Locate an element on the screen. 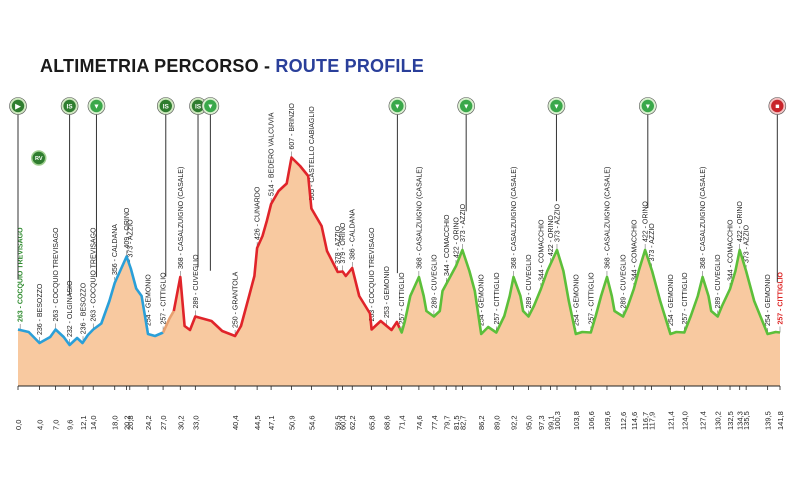 The height and width of the screenshot is (484, 800). profile-line-red is located at coordinates (286, 247).